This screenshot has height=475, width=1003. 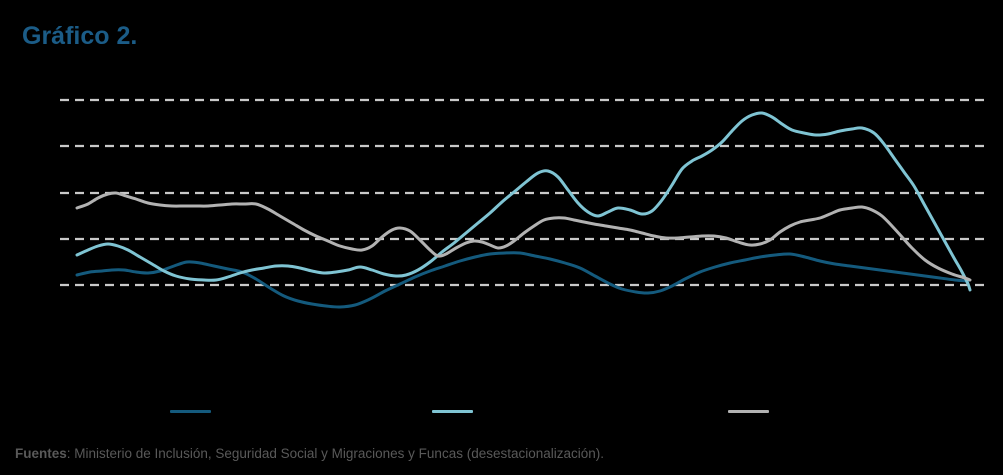 What do you see at coordinates (41, 453) in the screenshot?
I see `source-note-label: Fuentes` at bounding box center [41, 453].